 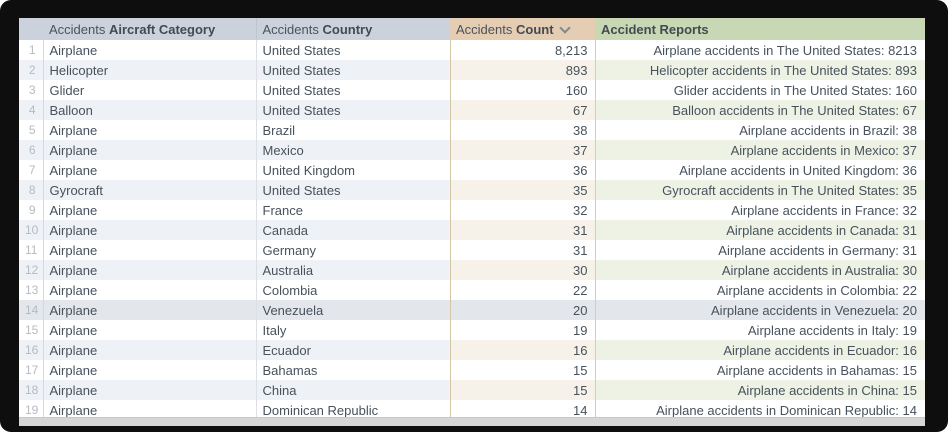 What do you see at coordinates (31, 50) in the screenshot?
I see `row-number-cell: 1` at bounding box center [31, 50].